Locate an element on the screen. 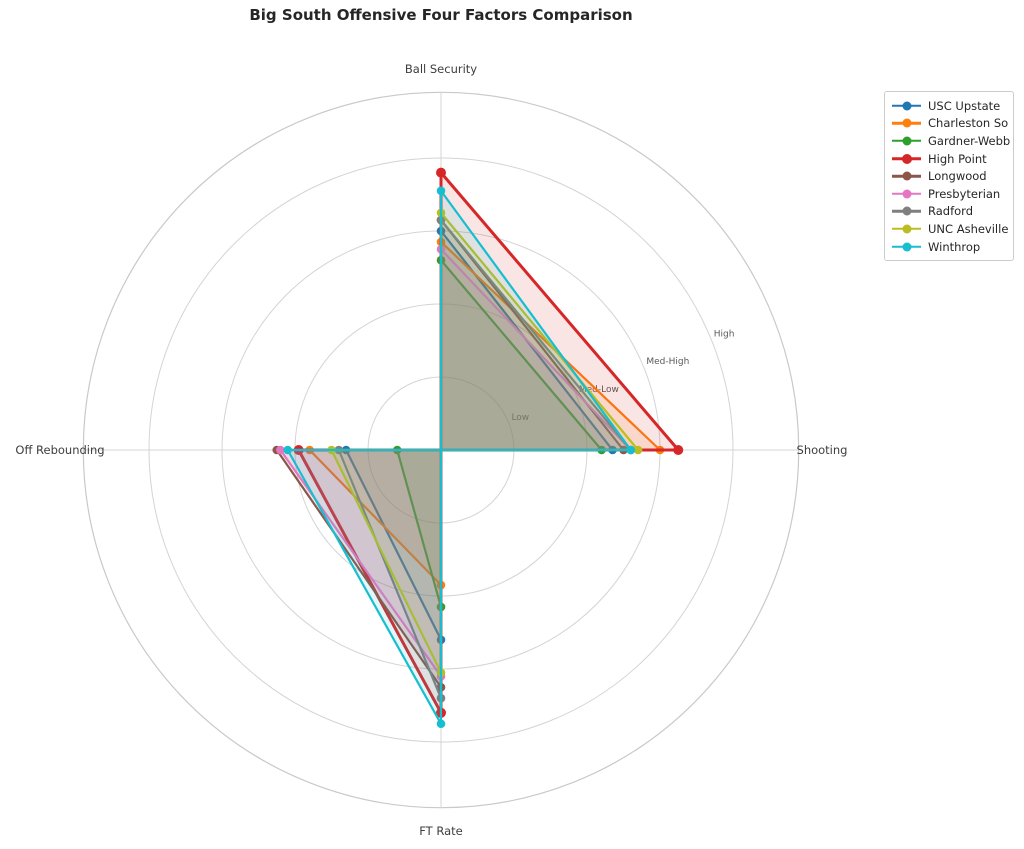 The width and height of the screenshot is (1024, 849). legend-item-unc-asheville: UNC Asheville is located at coordinates (950, 229).